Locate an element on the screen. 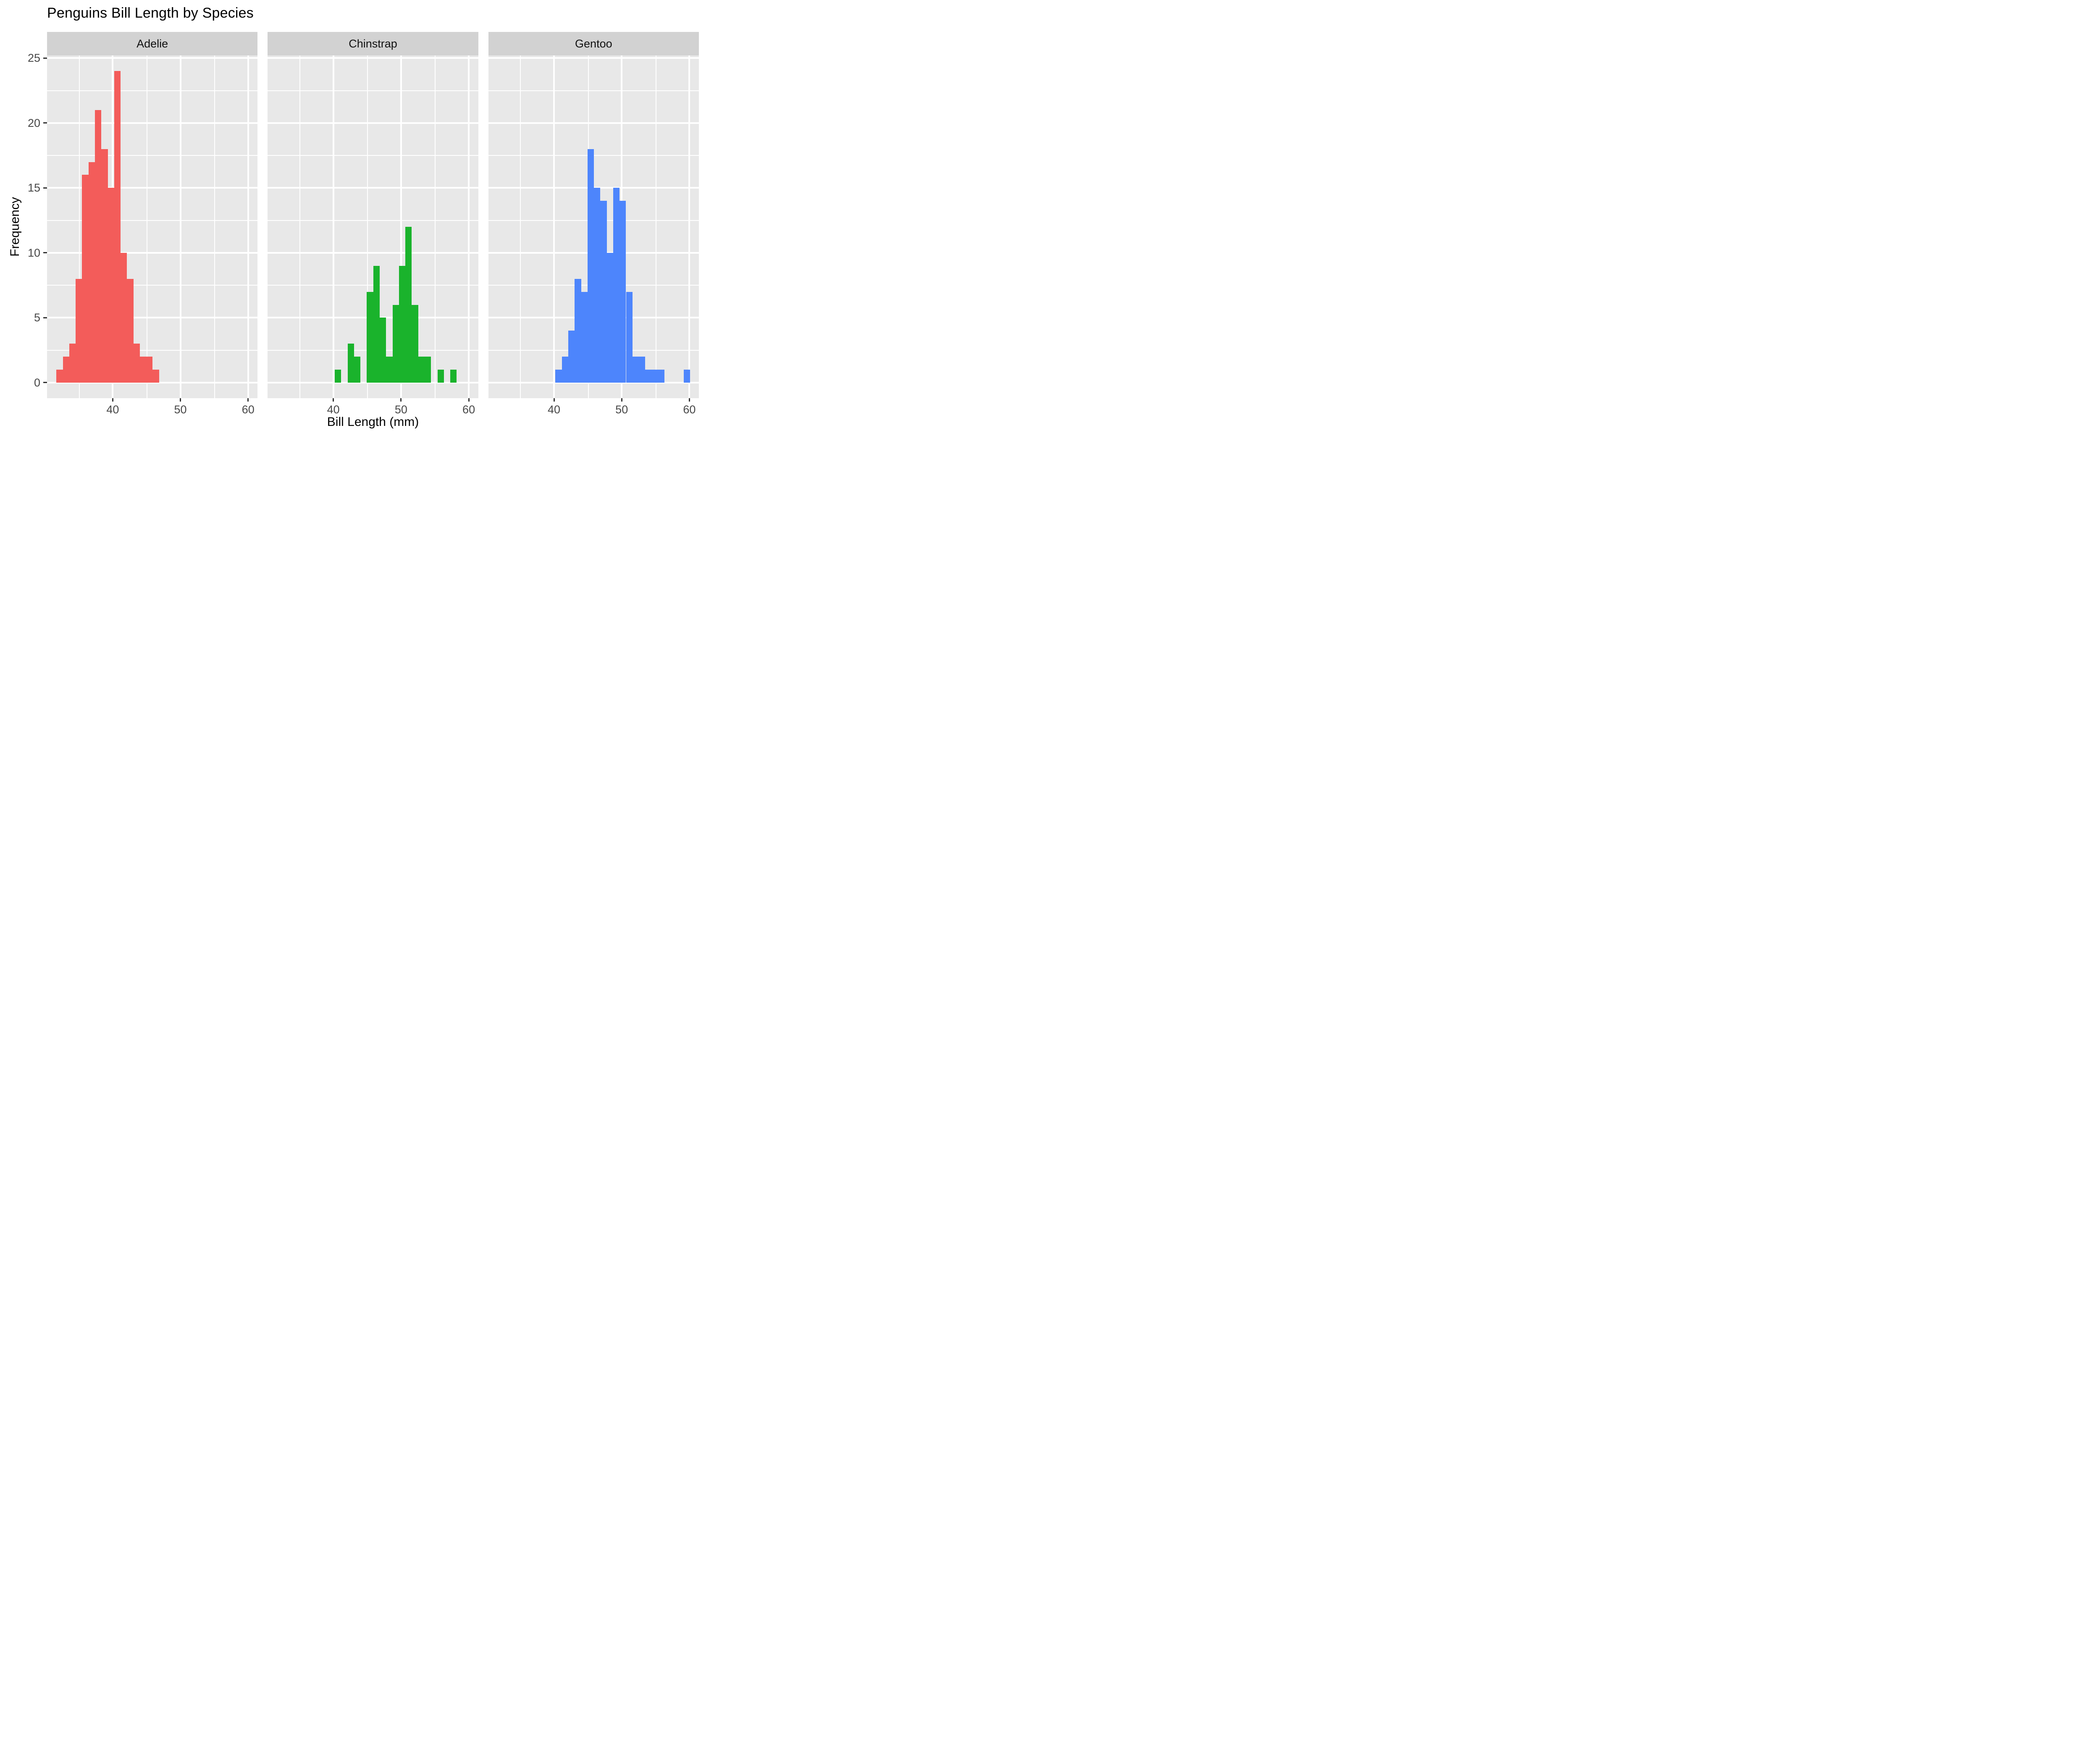 This screenshot has width=2100, height=1744. y-tick-label: 5 is located at coordinates (37, 317).